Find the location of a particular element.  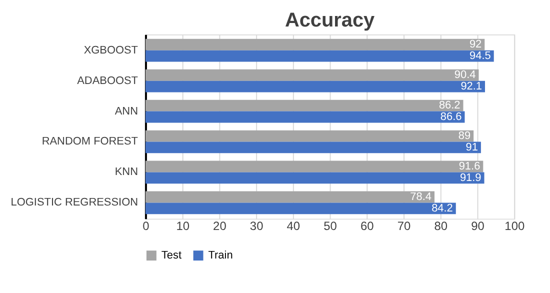

data-label: 90.4 is located at coordinates (465, 75).